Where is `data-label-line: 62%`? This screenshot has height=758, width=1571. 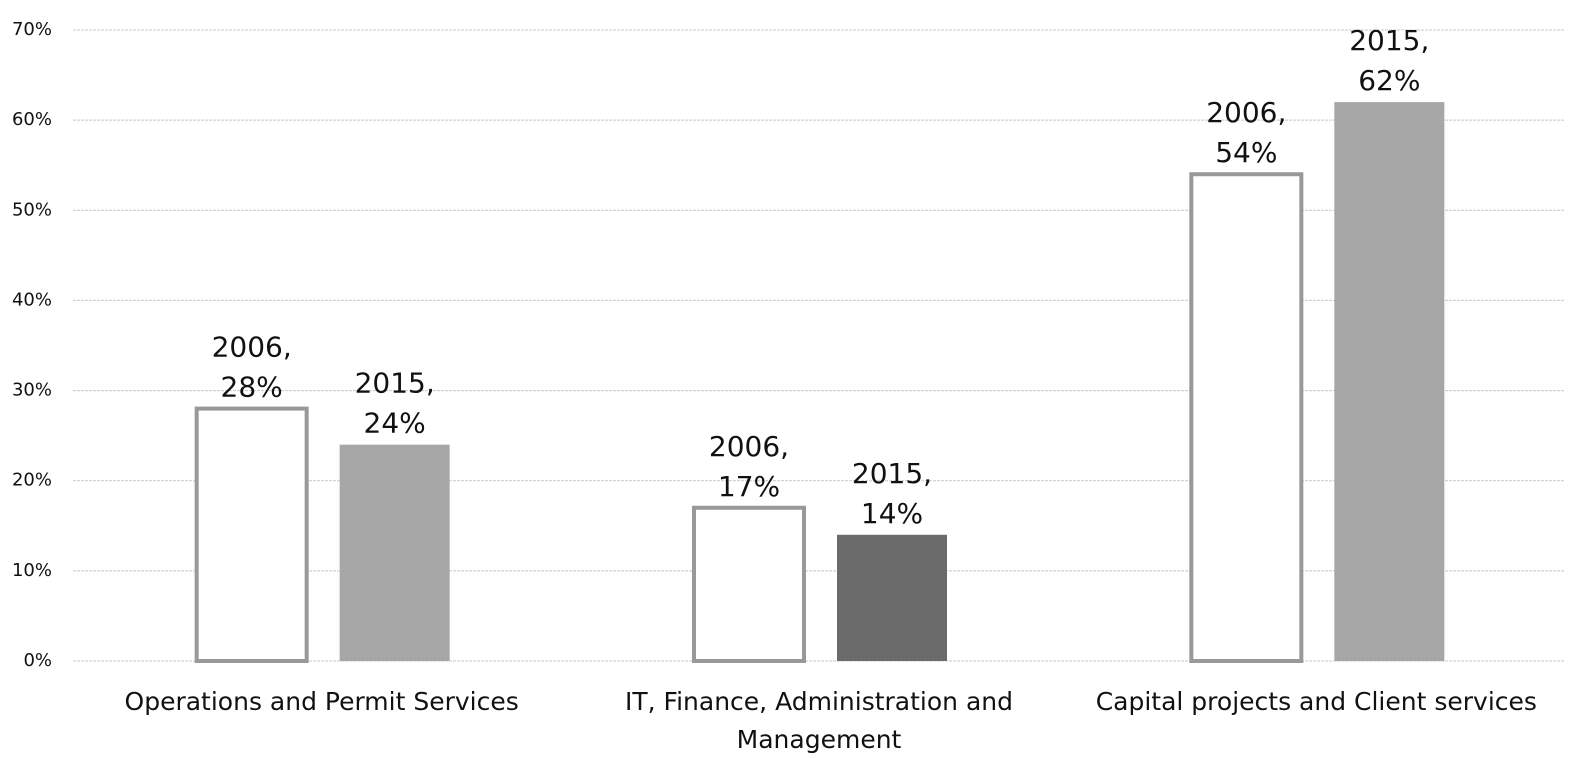 data-label-line: 62% is located at coordinates (1389, 80).